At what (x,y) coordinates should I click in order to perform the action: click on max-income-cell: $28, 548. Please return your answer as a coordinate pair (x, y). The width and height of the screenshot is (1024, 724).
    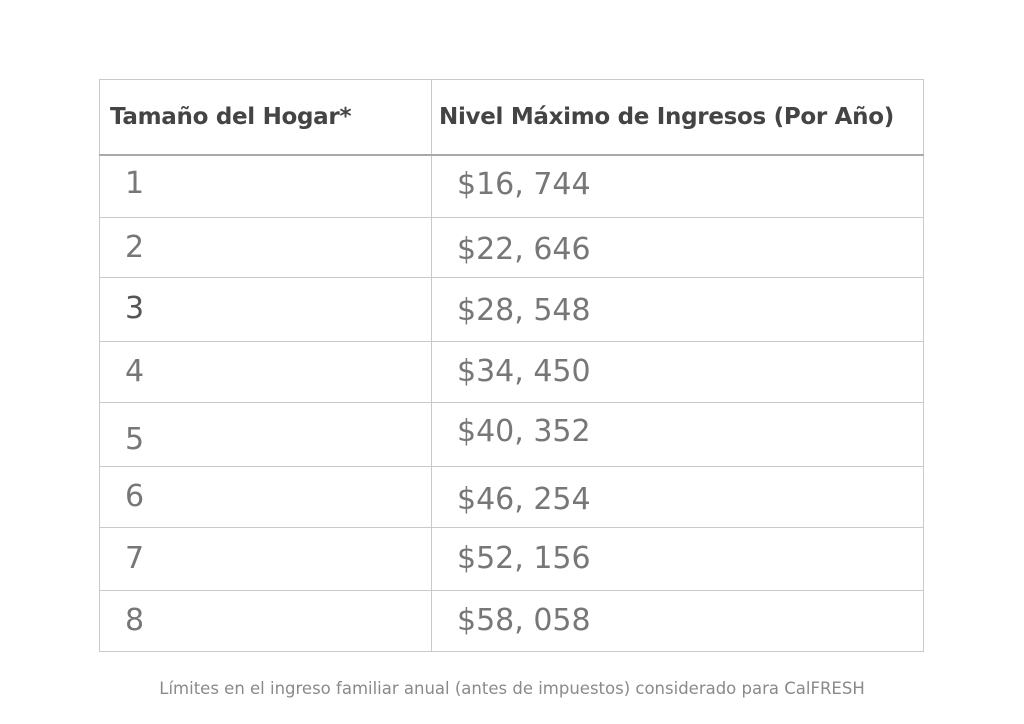
    Looking at the image, I should click on (677, 309).